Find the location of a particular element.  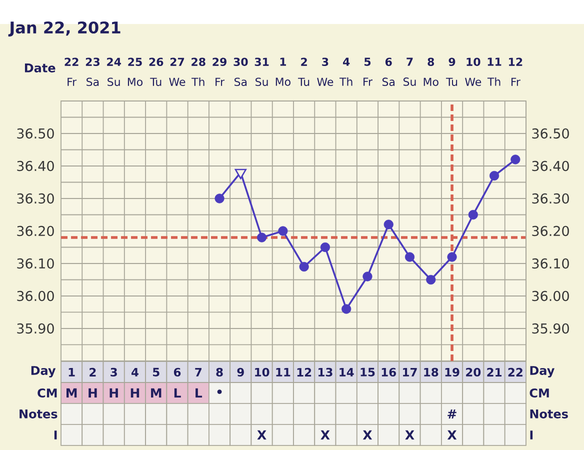

y2-tick-label: Notes is located at coordinates (549, 414).